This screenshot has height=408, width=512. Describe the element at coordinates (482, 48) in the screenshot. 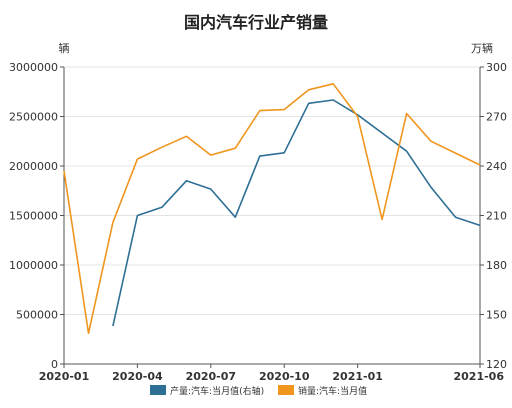

I see `right-axis-unit: 万辆` at that location.